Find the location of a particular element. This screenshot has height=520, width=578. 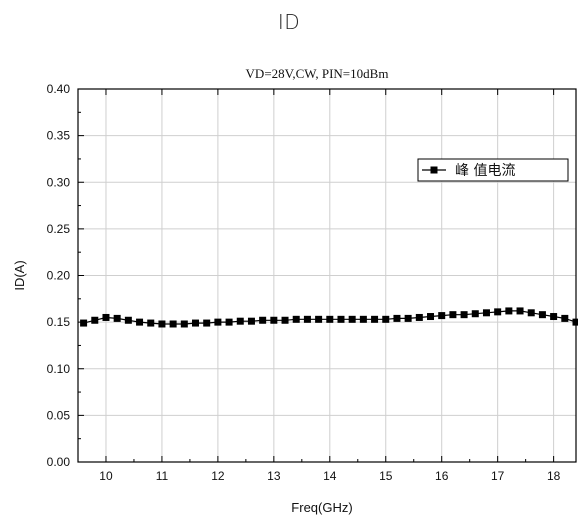

x-tick-label: 16 is located at coordinates (442, 476).